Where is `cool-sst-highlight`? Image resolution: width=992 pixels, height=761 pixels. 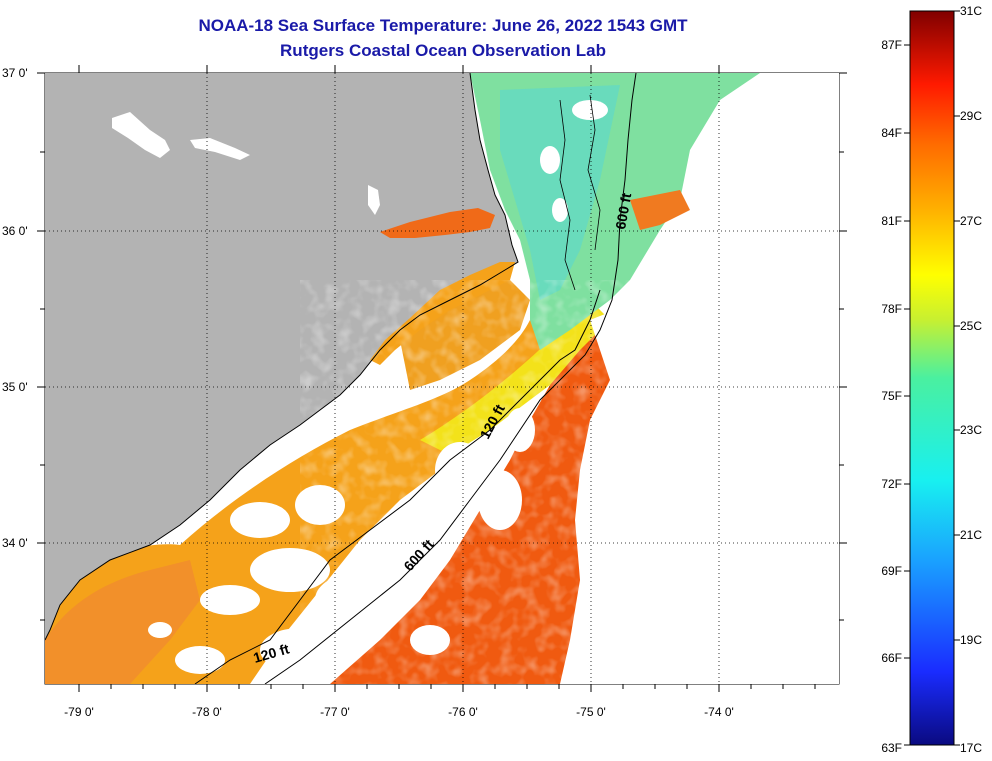 cool-sst-highlight is located at coordinates (560, 192).